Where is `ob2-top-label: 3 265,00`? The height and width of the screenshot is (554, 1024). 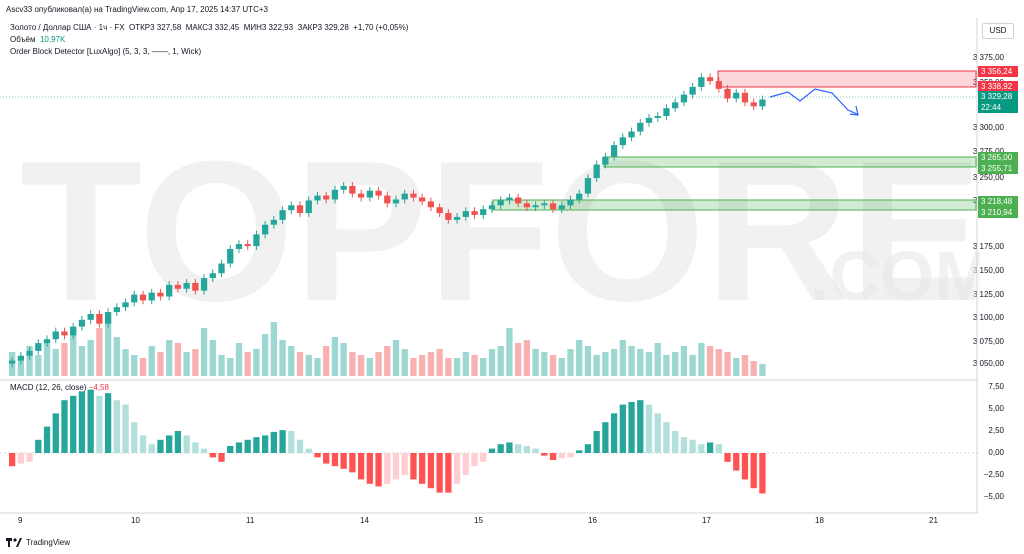 ob2-top-label: 3 265,00 is located at coordinates (998, 157).